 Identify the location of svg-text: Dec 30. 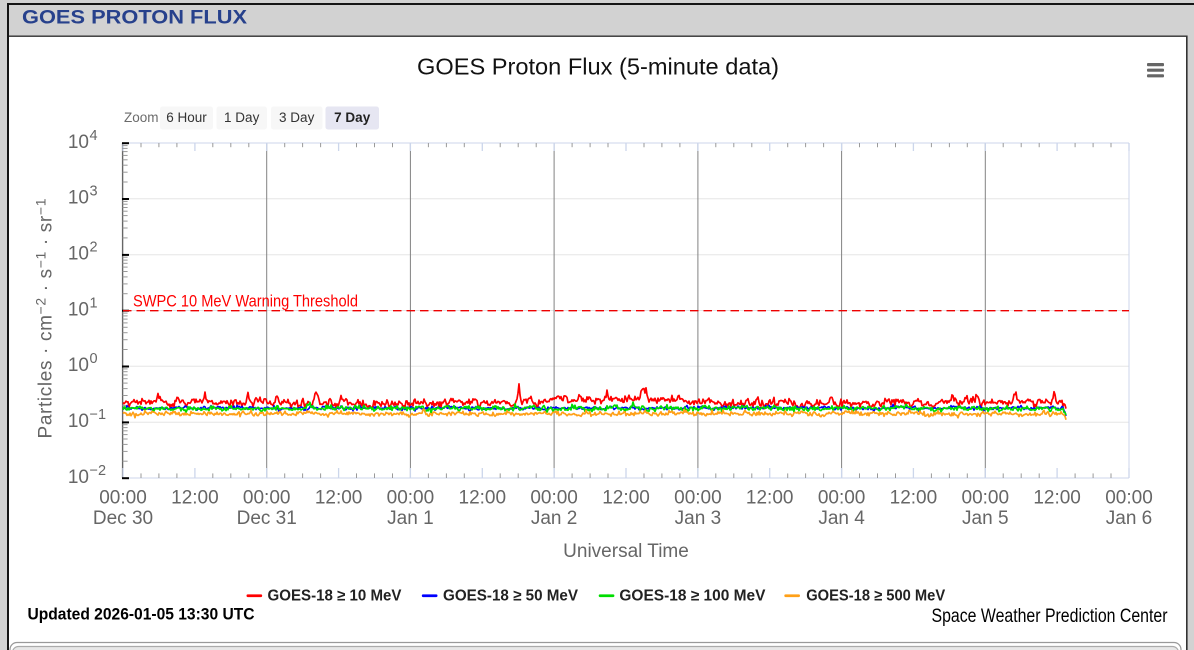
(123, 518).